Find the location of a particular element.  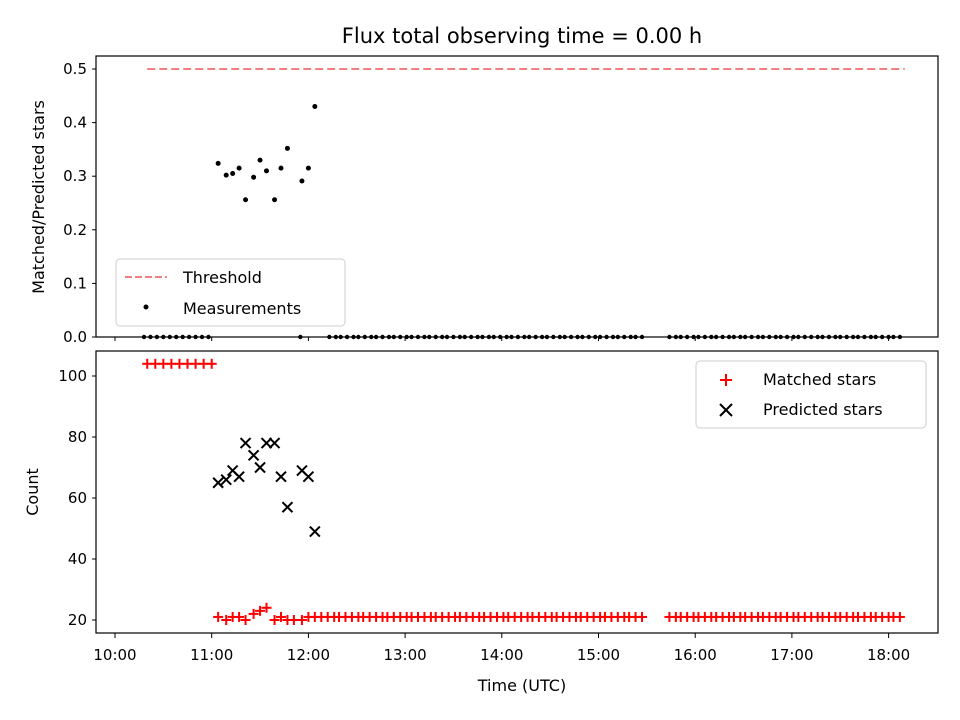

y-tick-label: 100 is located at coordinates (72, 376).